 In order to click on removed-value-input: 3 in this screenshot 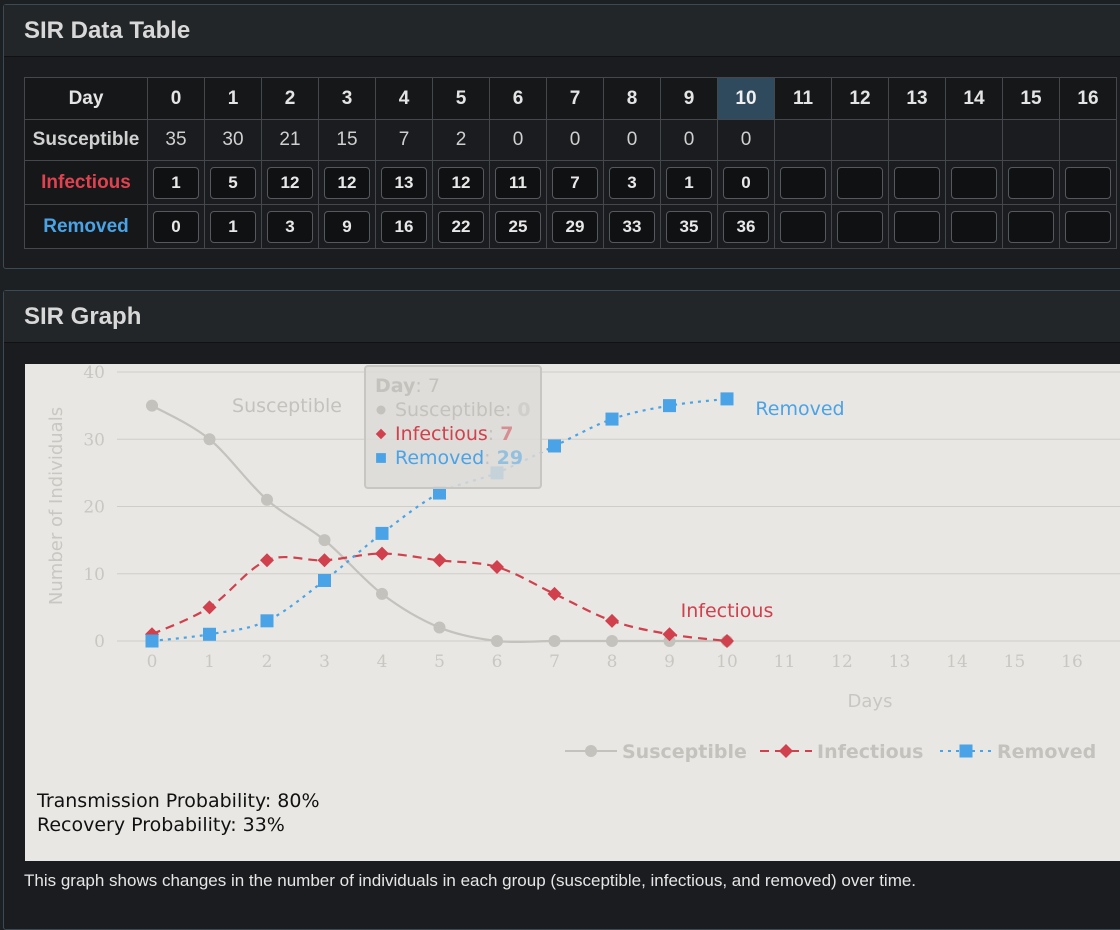, I will do `click(290, 226)`.